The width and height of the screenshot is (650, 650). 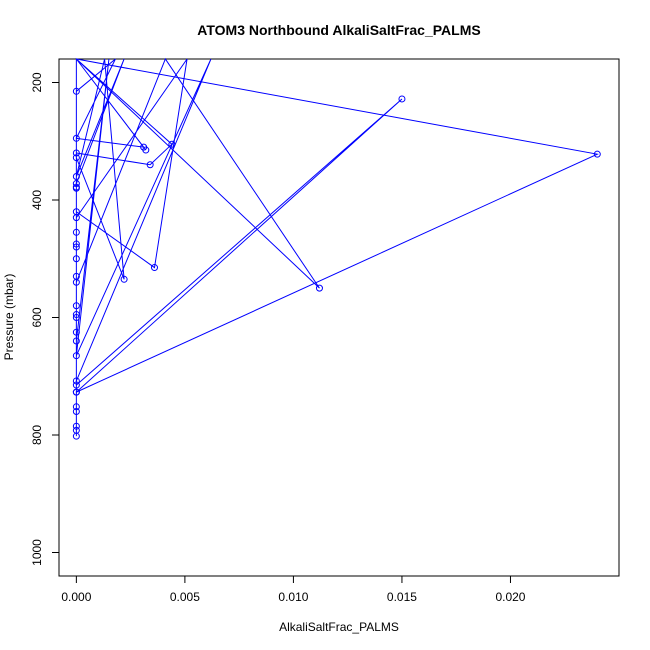 What do you see at coordinates (9, 317) in the screenshot?
I see `y-axis-label: Pressure (mbar)` at bounding box center [9, 317].